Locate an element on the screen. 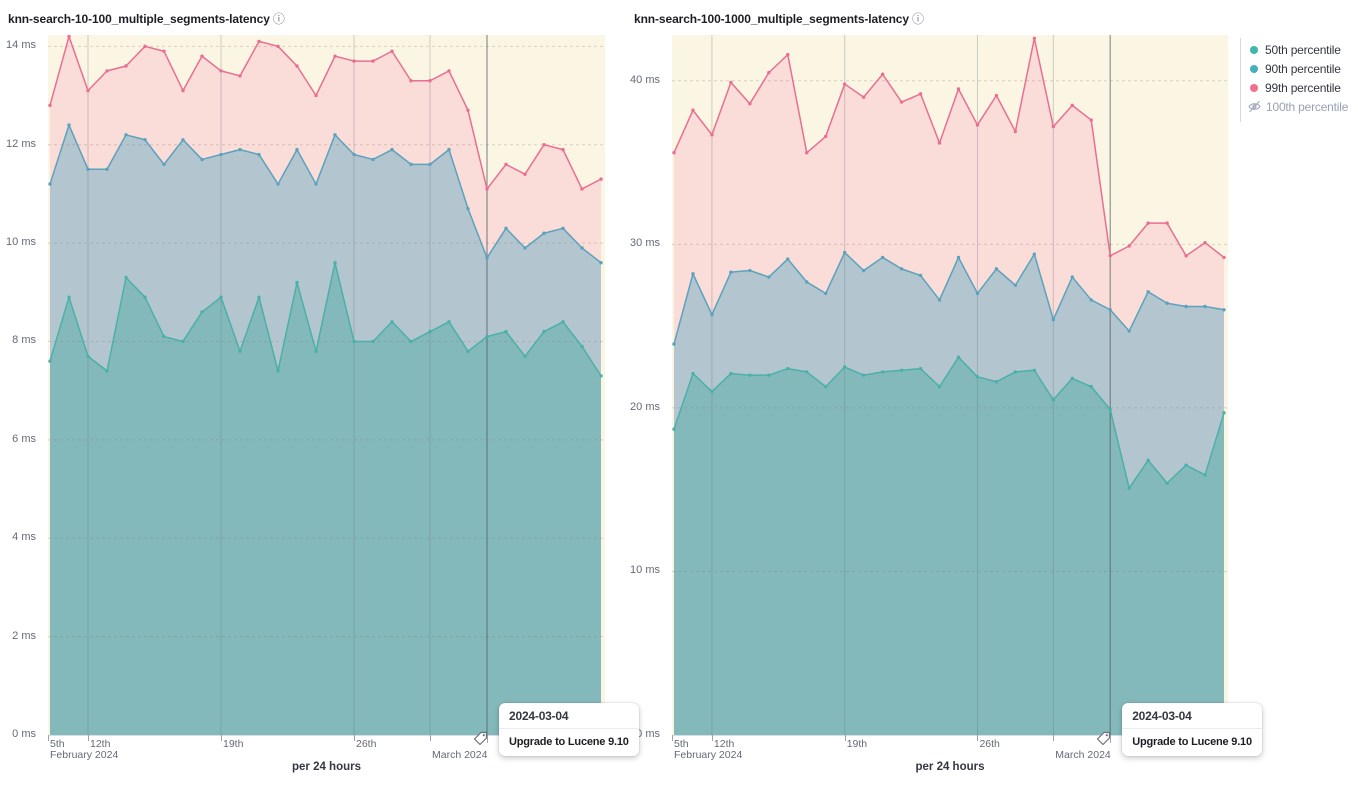  legend-label: 99th percentile is located at coordinates (1303, 87).